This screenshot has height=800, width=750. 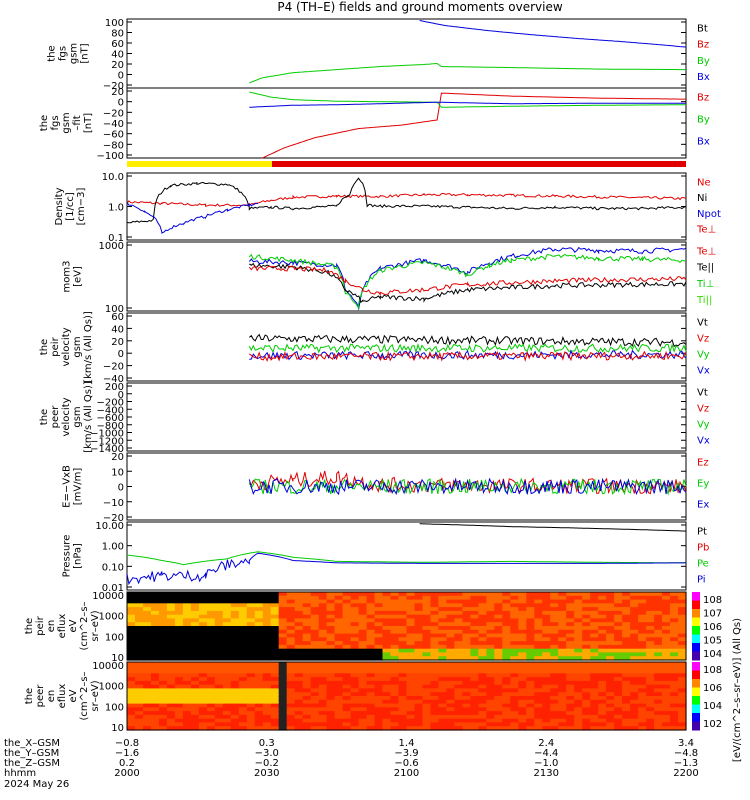 What do you see at coordinates (66, 417) in the screenshot?
I see `y-axis-label: thepeervelocitygsm[km/s (All Qs)]` at bounding box center [66, 417].